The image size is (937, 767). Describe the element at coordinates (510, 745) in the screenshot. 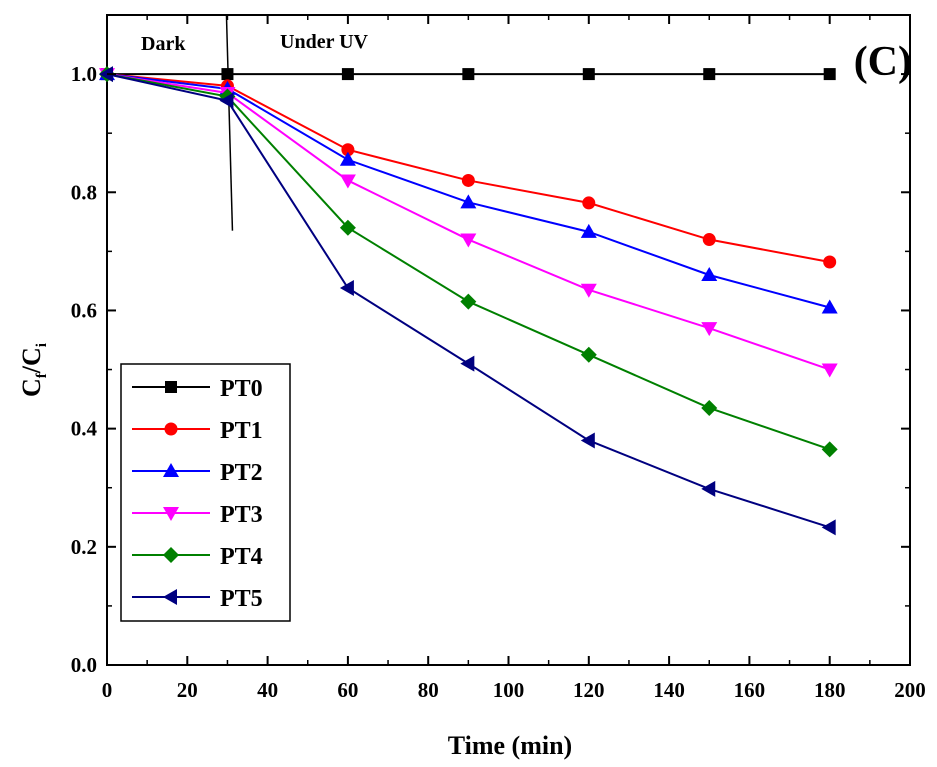

I see `x-axis-title: Time (min)` at that location.